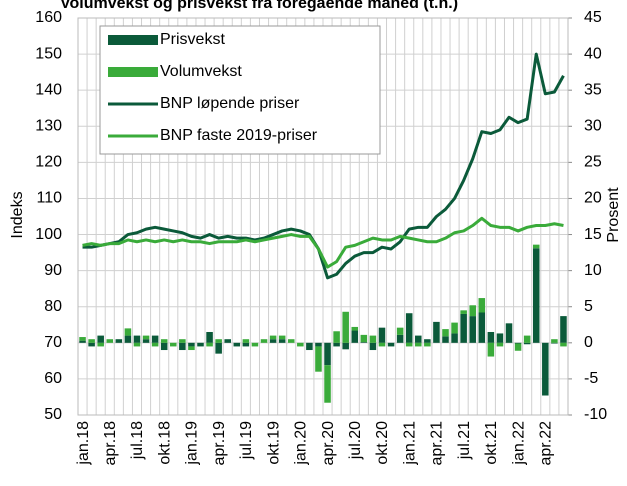 The width and height of the screenshot is (627, 486). I want to click on y-axis-label: Indeks, so click(17, 214).